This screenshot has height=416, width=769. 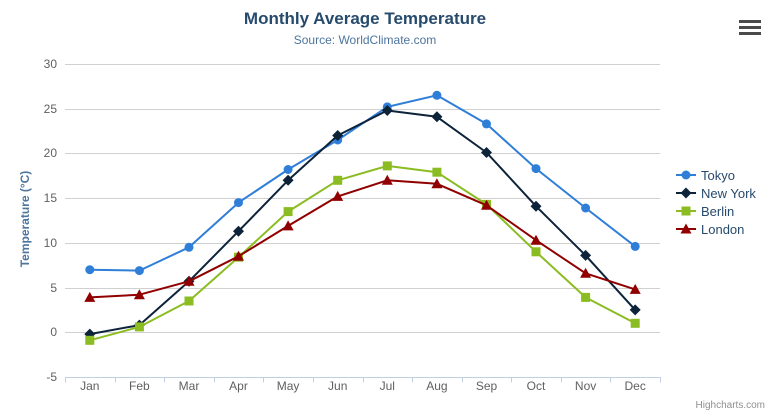 I want to click on legend-item-berlin: Berlin, so click(x=716, y=211).